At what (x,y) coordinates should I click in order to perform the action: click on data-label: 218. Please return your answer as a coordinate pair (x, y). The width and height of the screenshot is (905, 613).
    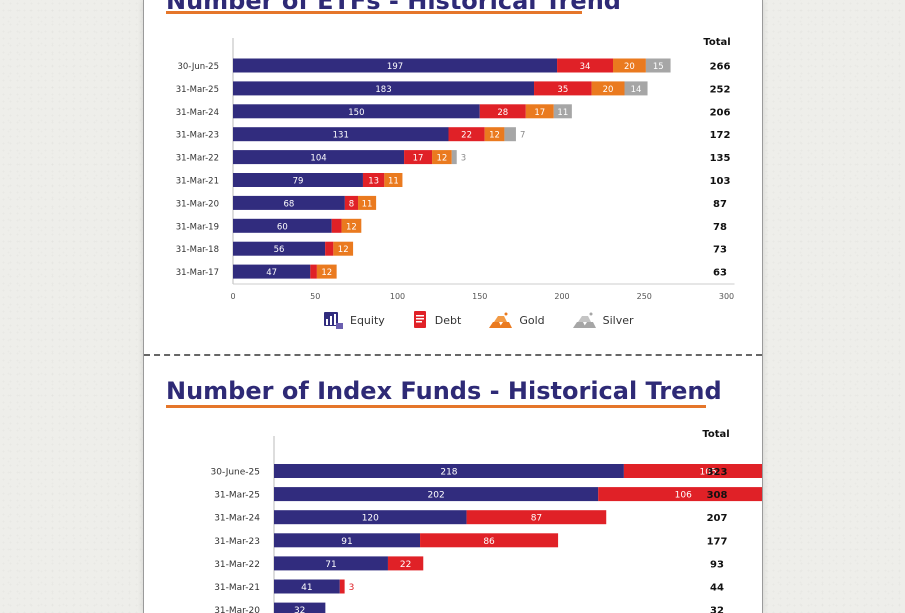
    Looking at the image, I should click on (448, 473).